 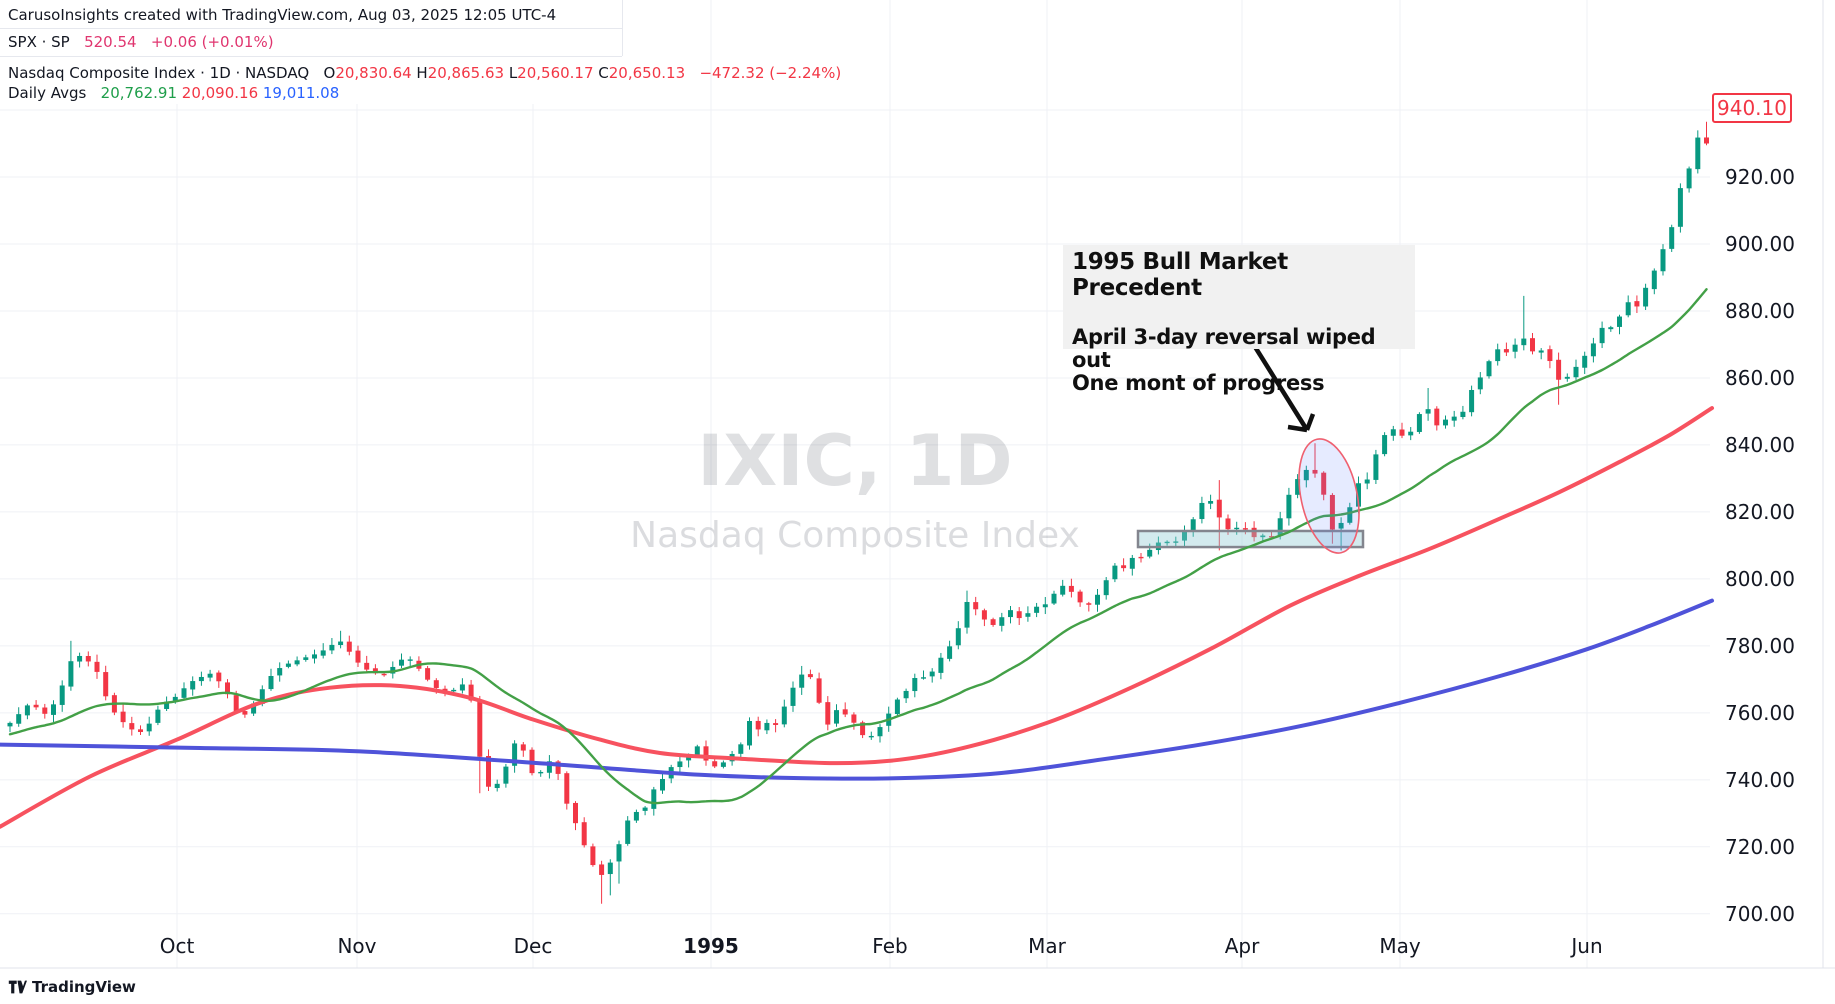 I want to click on price-tick-label: 920.00, so click(x=1760, y=177).